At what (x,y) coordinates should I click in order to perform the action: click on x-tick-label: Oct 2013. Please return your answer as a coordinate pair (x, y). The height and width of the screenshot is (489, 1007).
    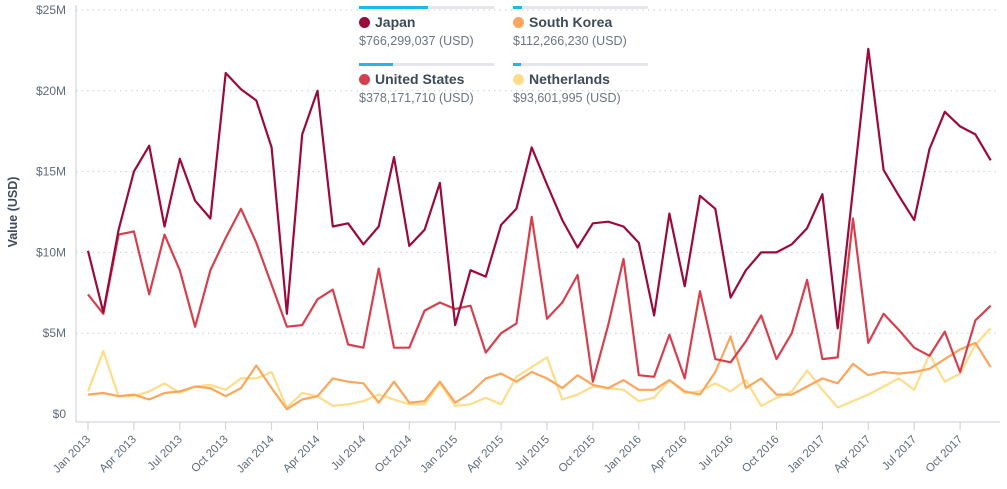
    Looking at the image, I should click on (209, 454).